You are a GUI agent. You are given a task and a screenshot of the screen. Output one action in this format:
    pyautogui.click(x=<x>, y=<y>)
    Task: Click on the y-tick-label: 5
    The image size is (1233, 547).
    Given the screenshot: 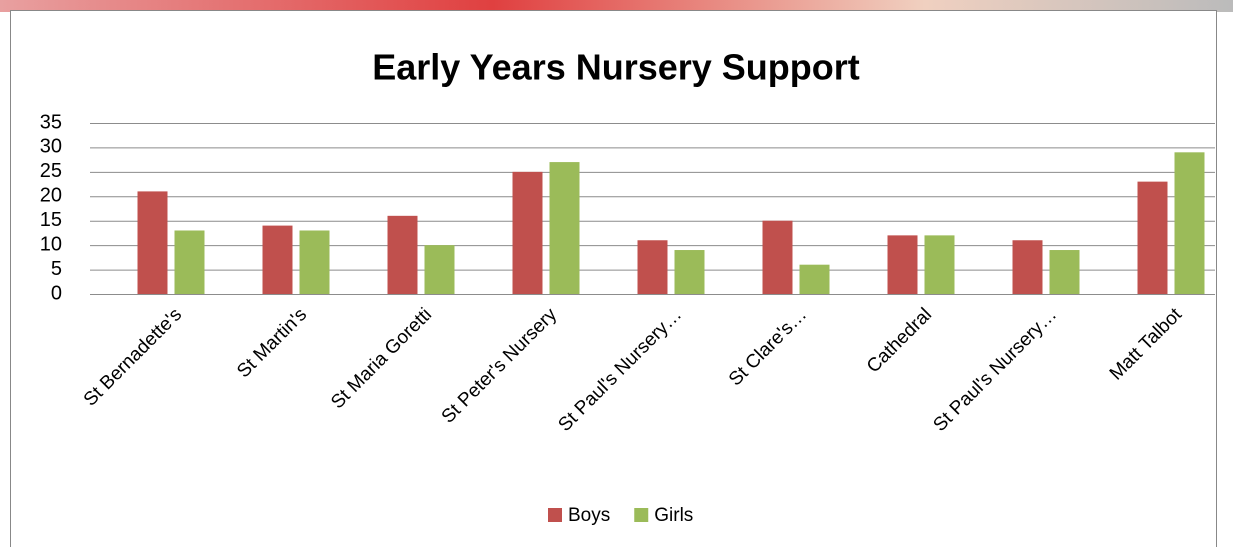 What is the action you would take?
    pyautogui.click(x=56, y=269)
    